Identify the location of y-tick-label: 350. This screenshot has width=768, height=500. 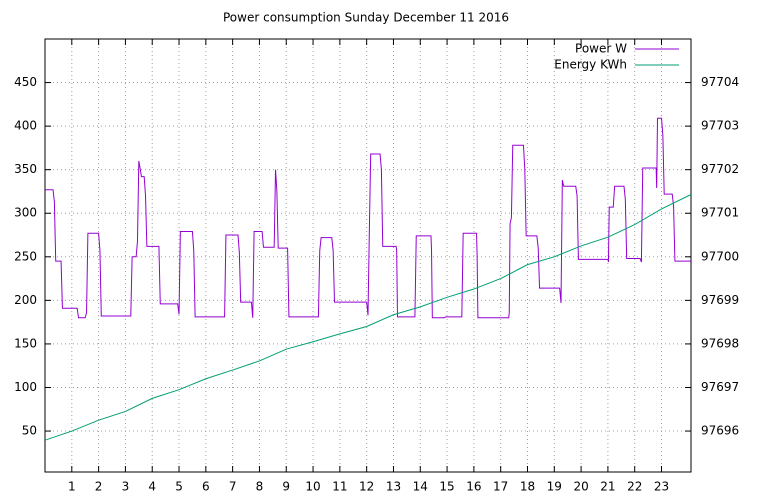
(25, 169).